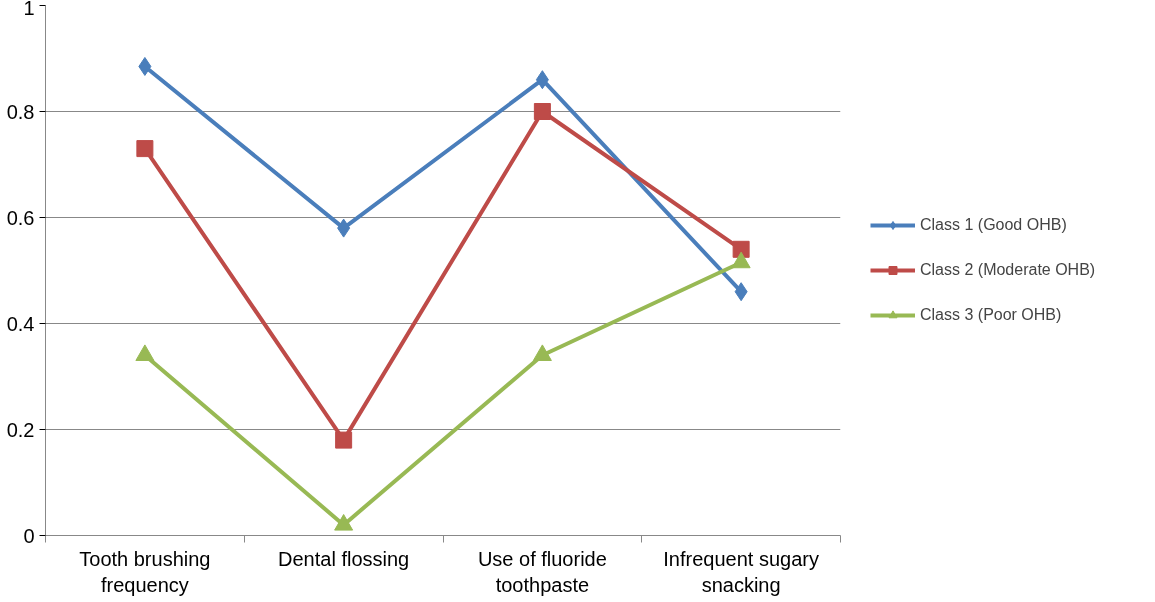 The width and height of the screenshot is (1155, 602). Describe the element at coordinates (344, 558) in the screenshot. I see `x-tick-label: Dental flossing` at that location.